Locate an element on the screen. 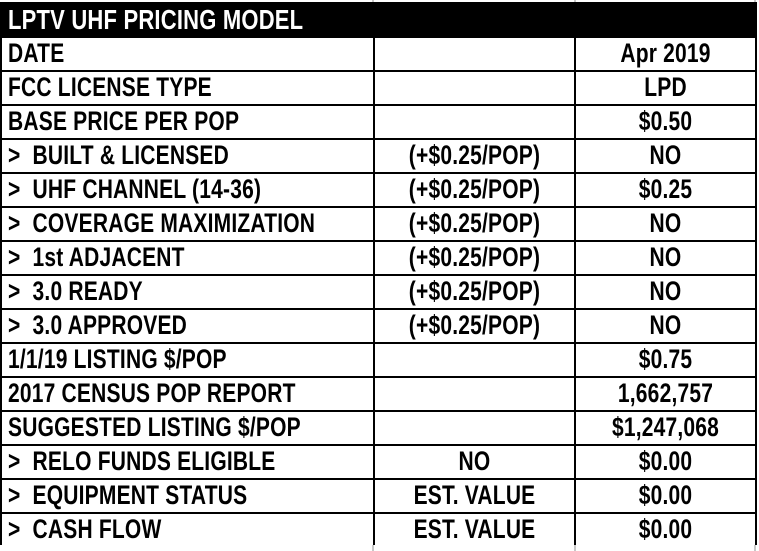  row-value-cell: $0.50 is located at coordinates (665, 122).